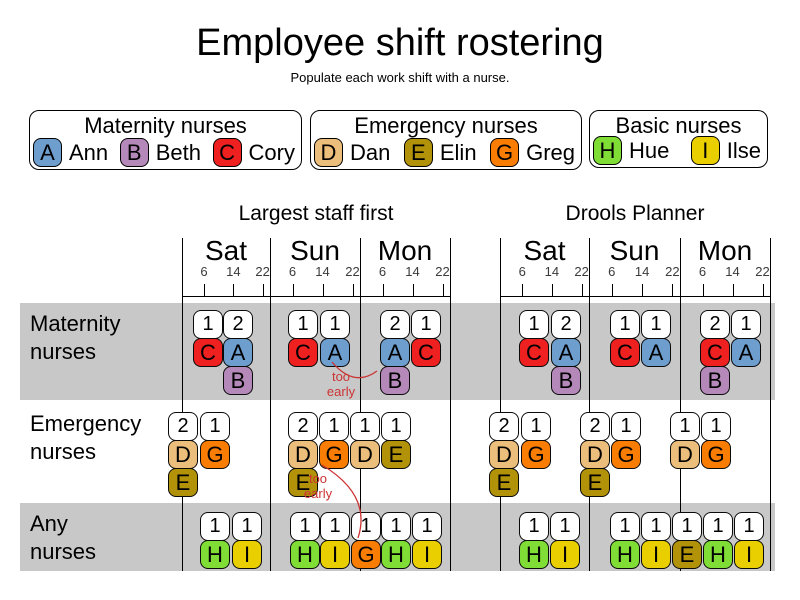  Describe the element at coordinates (253, 152) in the screenshot. I see `legend-nurse-entry: C Cory` at that location.